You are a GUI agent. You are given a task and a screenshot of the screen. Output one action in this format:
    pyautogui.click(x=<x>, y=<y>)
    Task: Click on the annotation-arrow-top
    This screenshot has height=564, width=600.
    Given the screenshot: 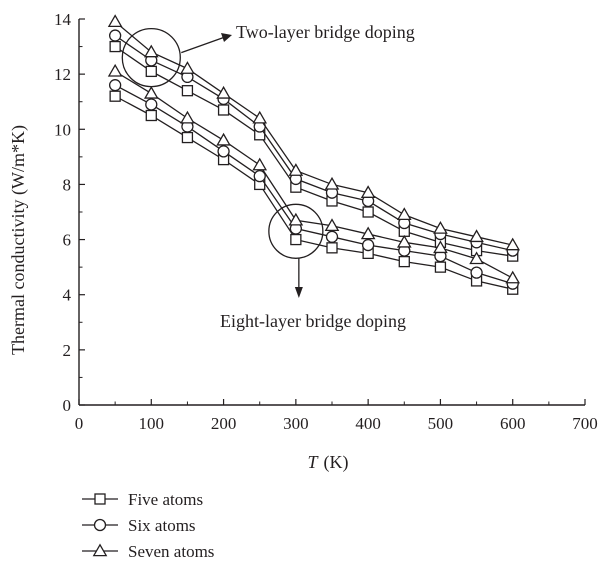 What is the action you would take?
    pyautogui.click(x=203, y=45)
    